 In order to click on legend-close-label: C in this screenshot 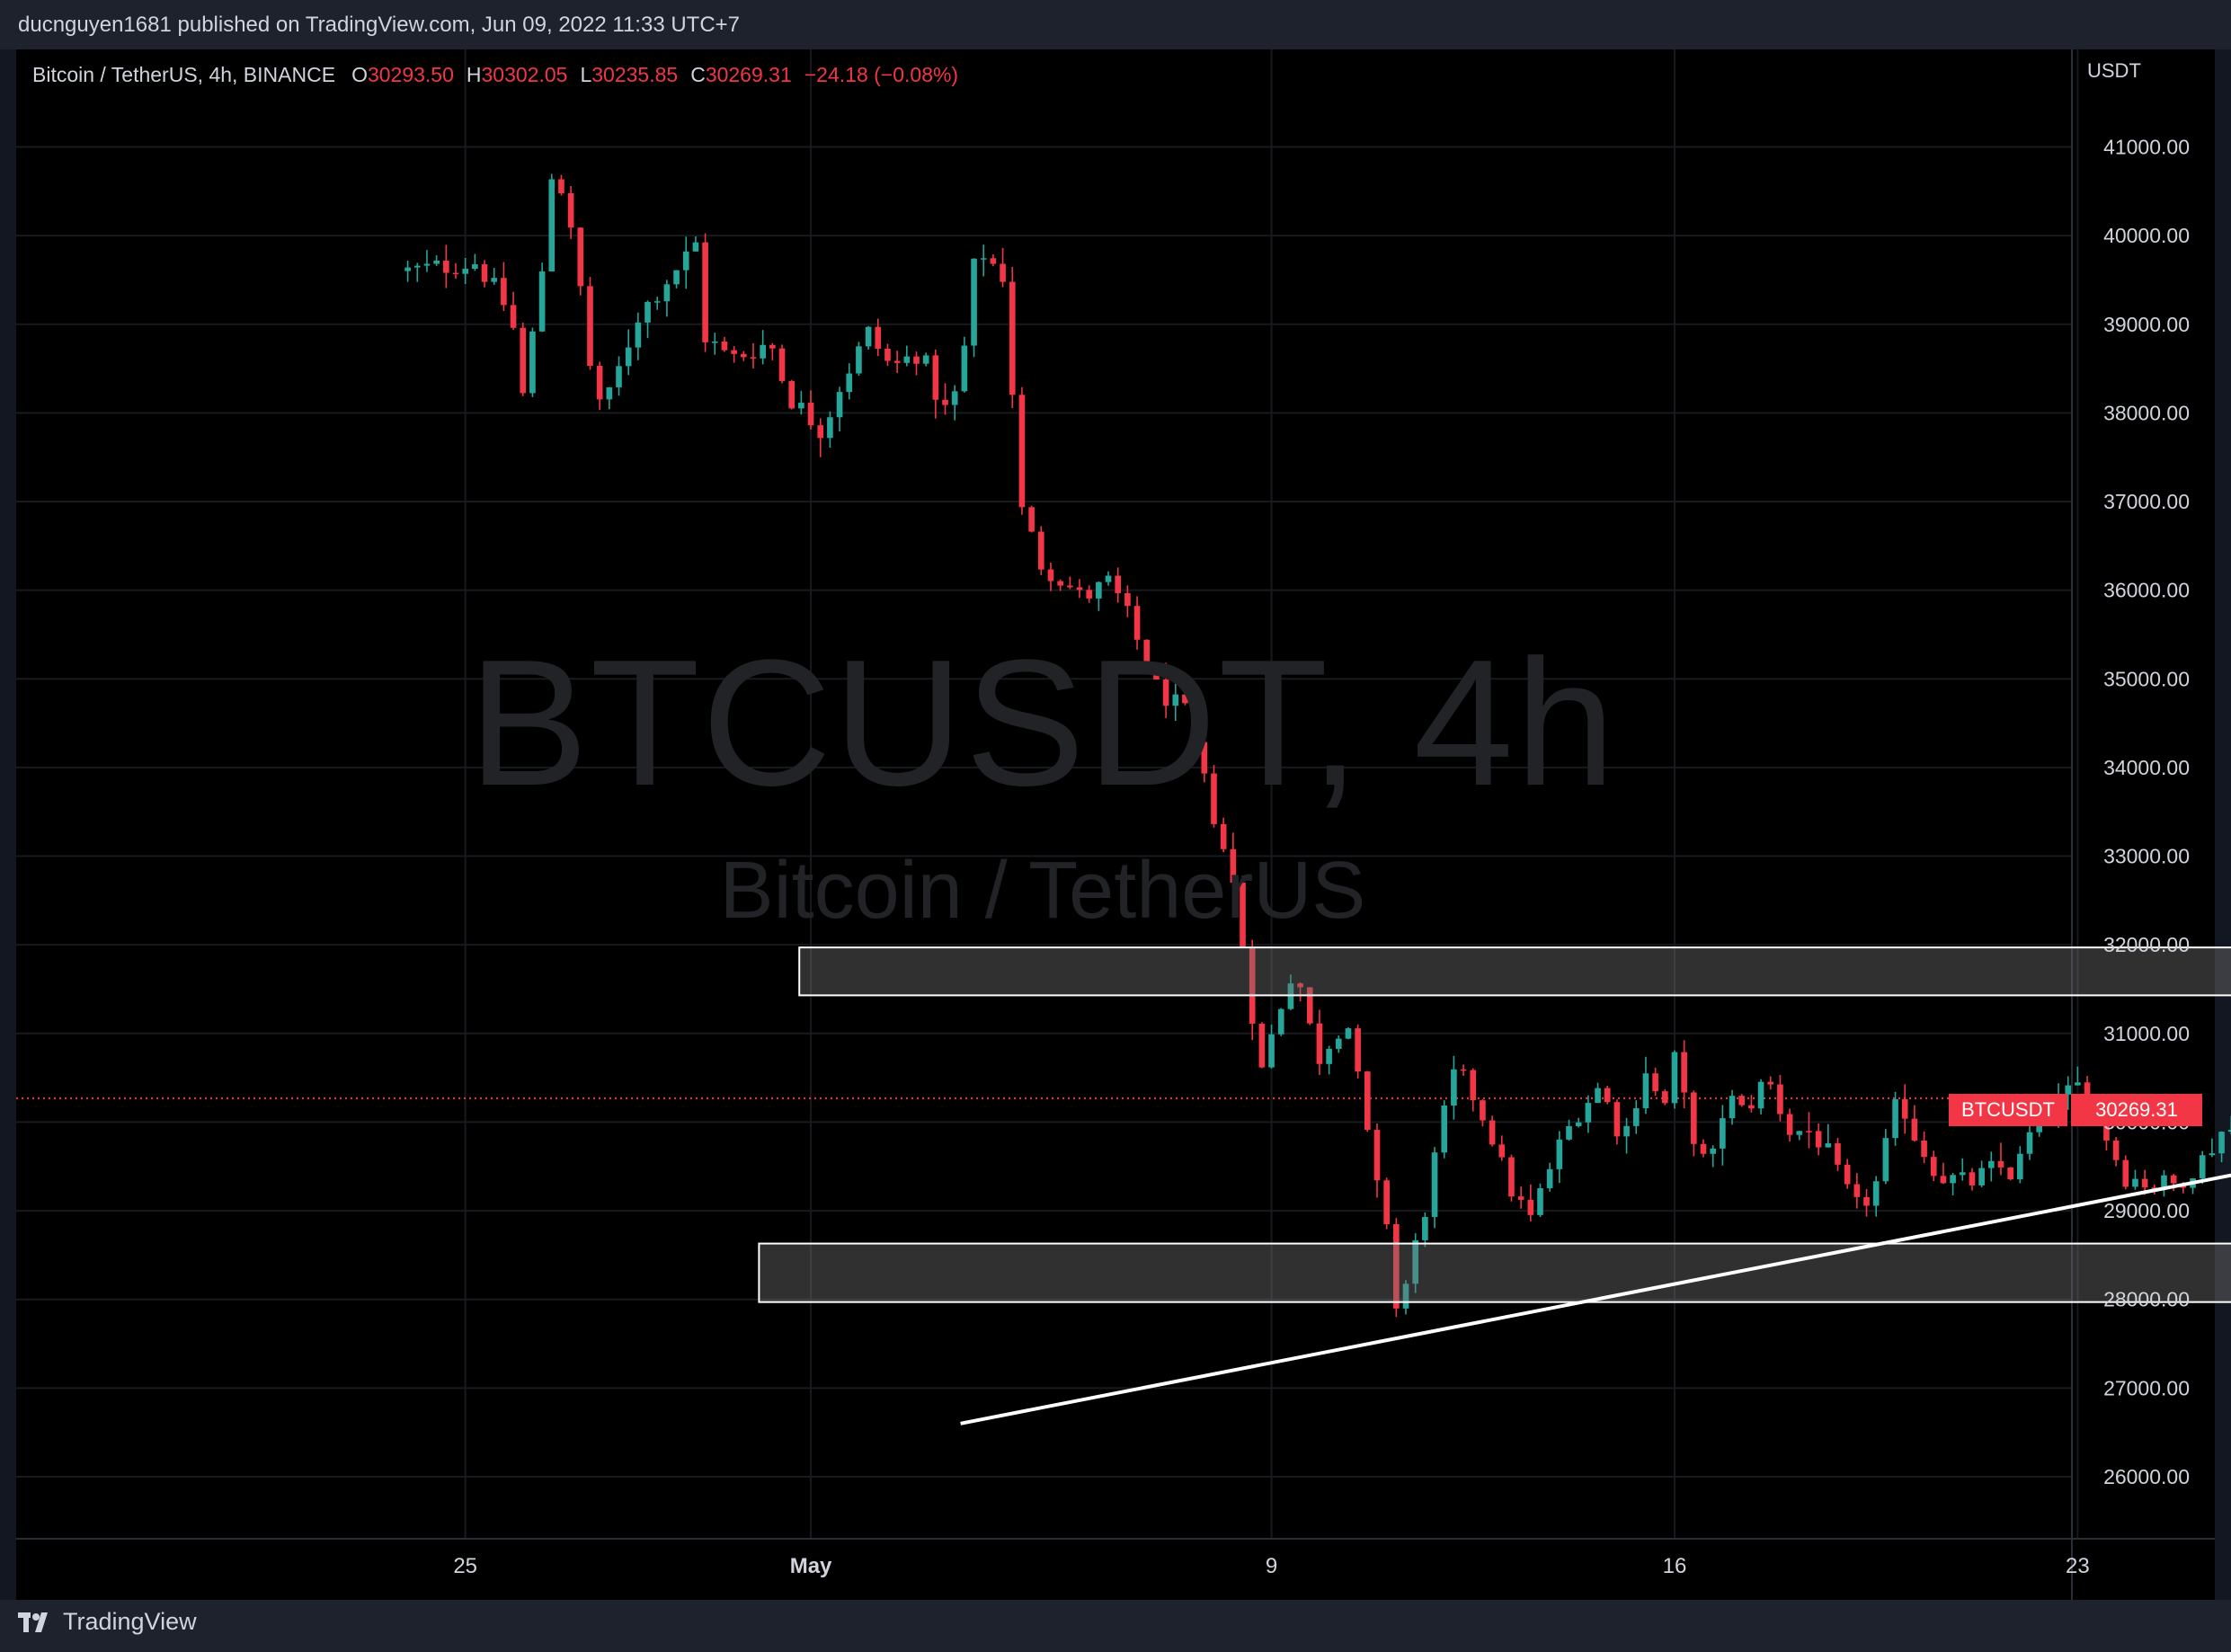, I will do `click(698, 74)`.